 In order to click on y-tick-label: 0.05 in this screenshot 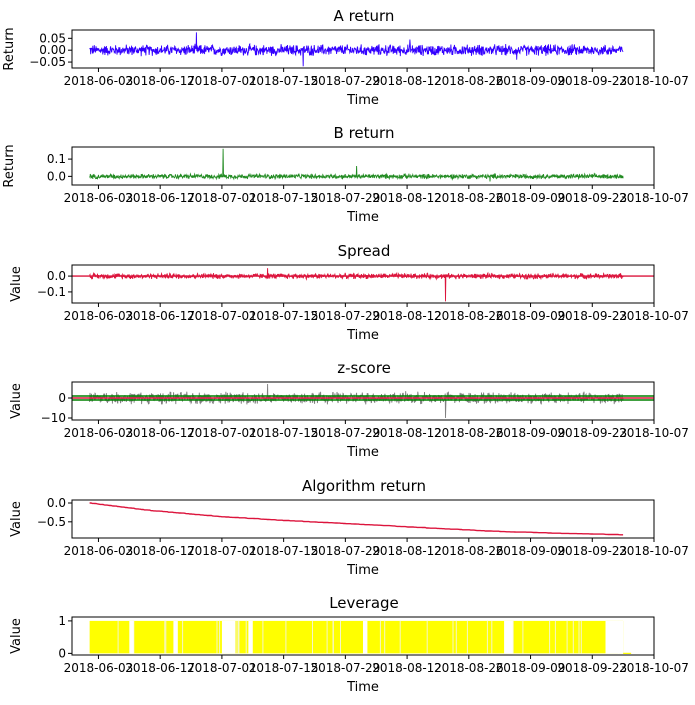, I will do `click(52, 38)`.